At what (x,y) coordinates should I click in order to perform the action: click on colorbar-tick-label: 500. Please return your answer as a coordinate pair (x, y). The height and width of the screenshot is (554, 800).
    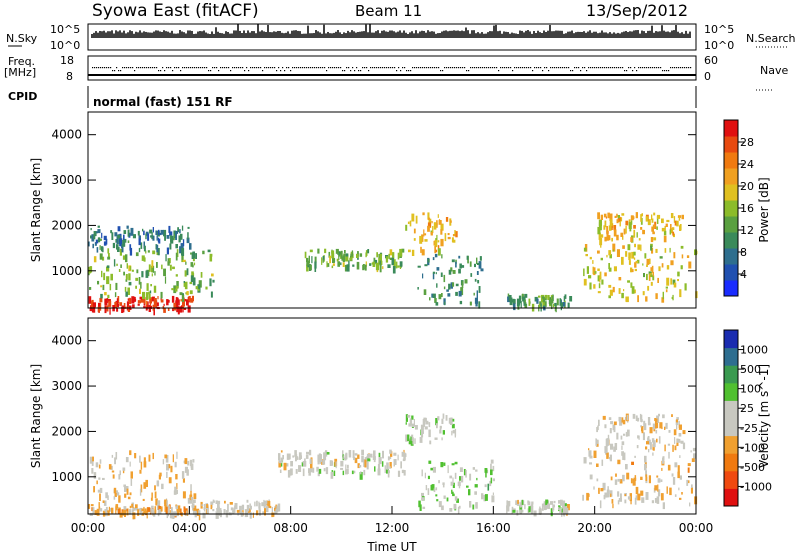
    Looking at the image, I should click on (750, 369).